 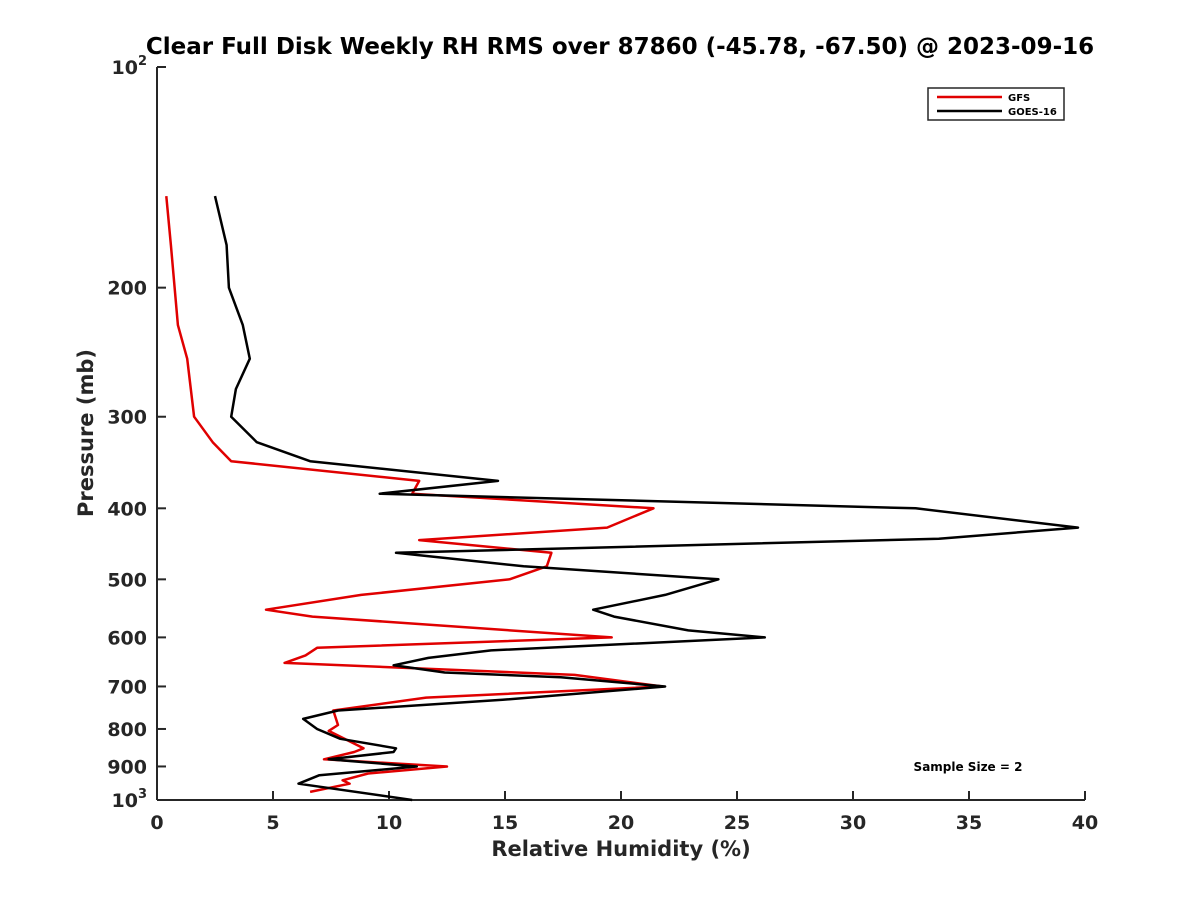 I want to click on legend: GFS GOES-16, so click(x=996, y=104).